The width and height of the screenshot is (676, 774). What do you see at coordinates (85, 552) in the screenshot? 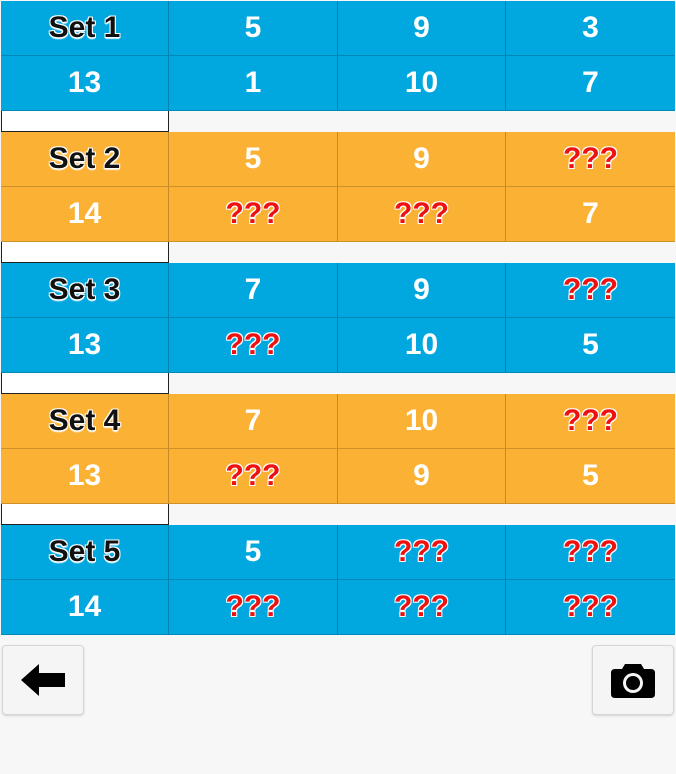
I see `set-label: Set 5` at bounding box center [85, 552].